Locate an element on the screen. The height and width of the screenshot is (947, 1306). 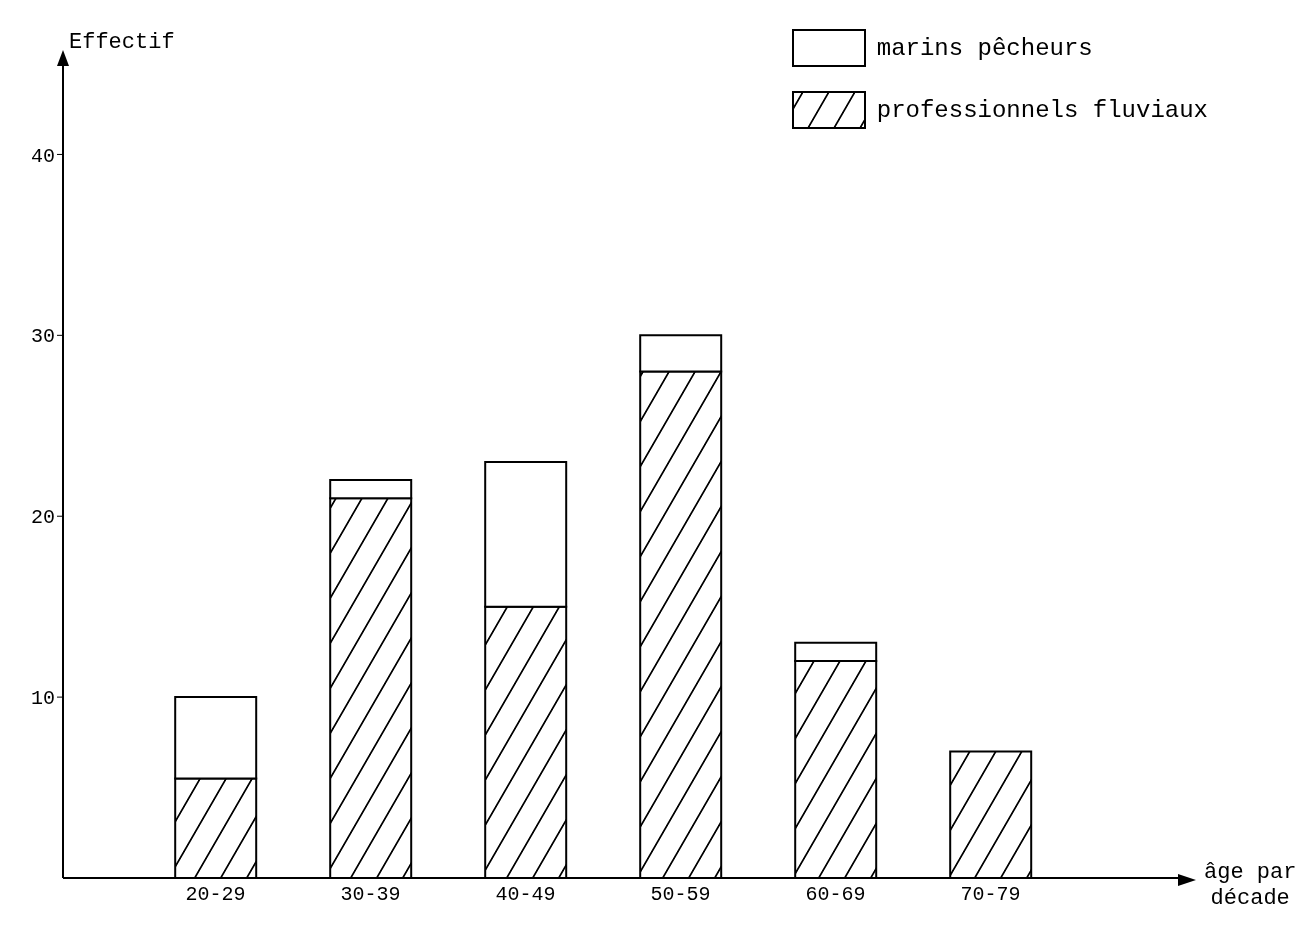
x-axis-title: âge par décade is located at coordinates (1250, 886).